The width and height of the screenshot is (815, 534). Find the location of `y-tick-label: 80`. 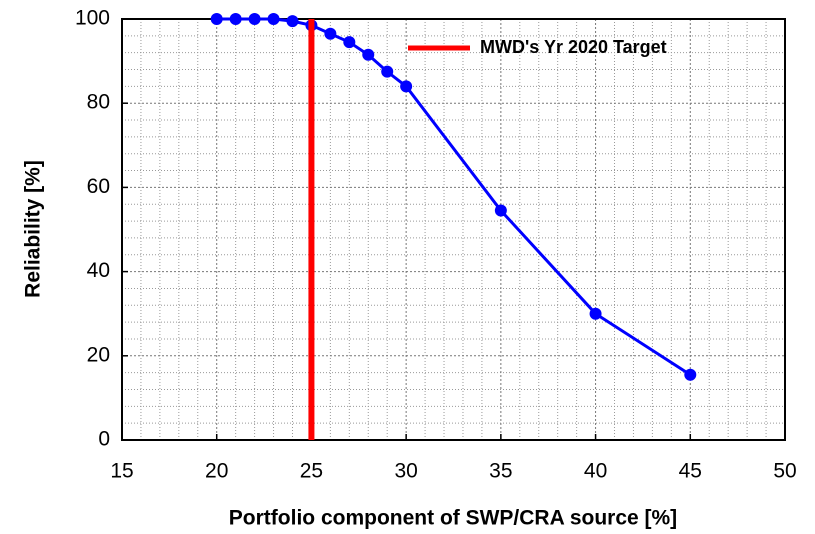

y-tick-label: 80 is located at coordinates (98, 102).